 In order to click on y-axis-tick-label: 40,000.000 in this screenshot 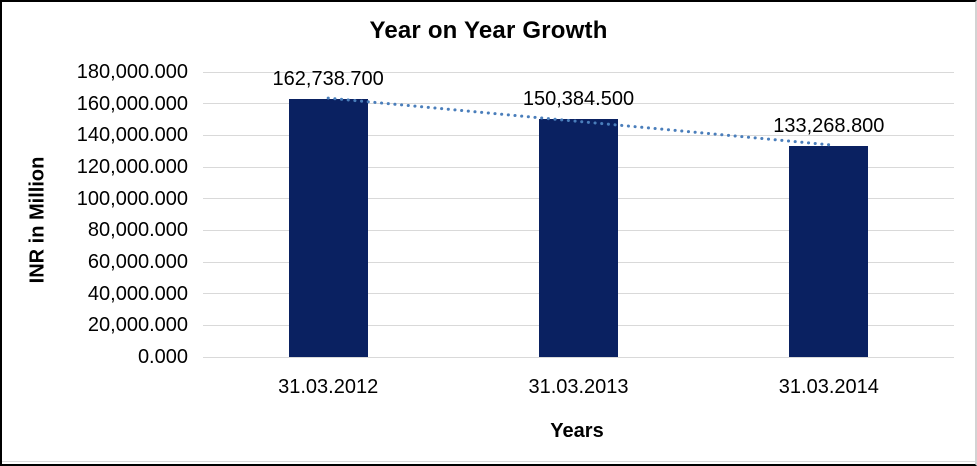, I will do `click(137, 293)`.